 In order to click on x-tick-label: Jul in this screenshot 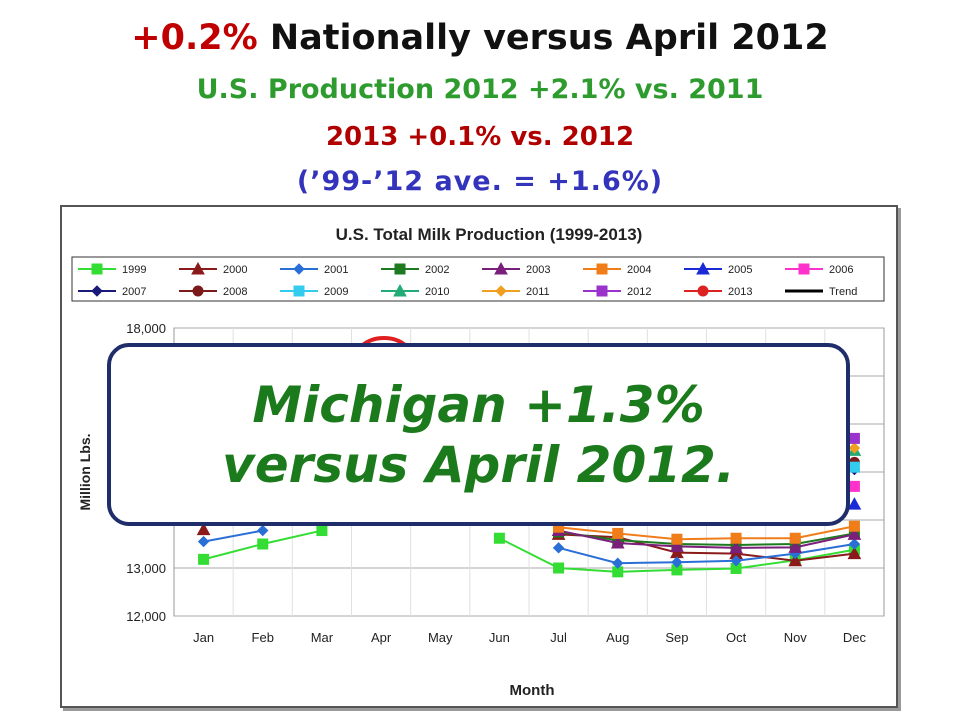, I will do `click(558, 637)`.